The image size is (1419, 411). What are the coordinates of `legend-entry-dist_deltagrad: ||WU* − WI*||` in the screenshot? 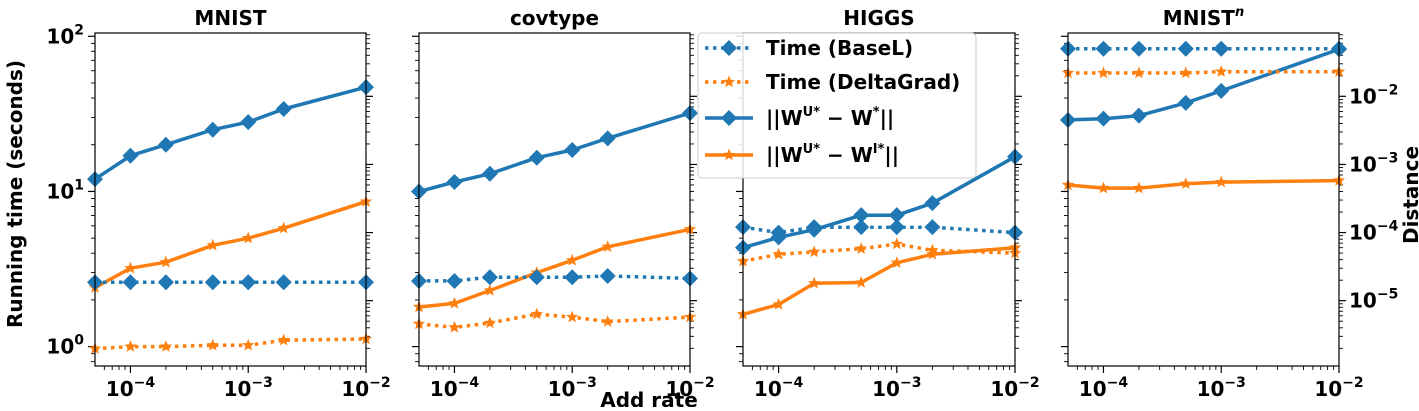 It's located at (802, 154).